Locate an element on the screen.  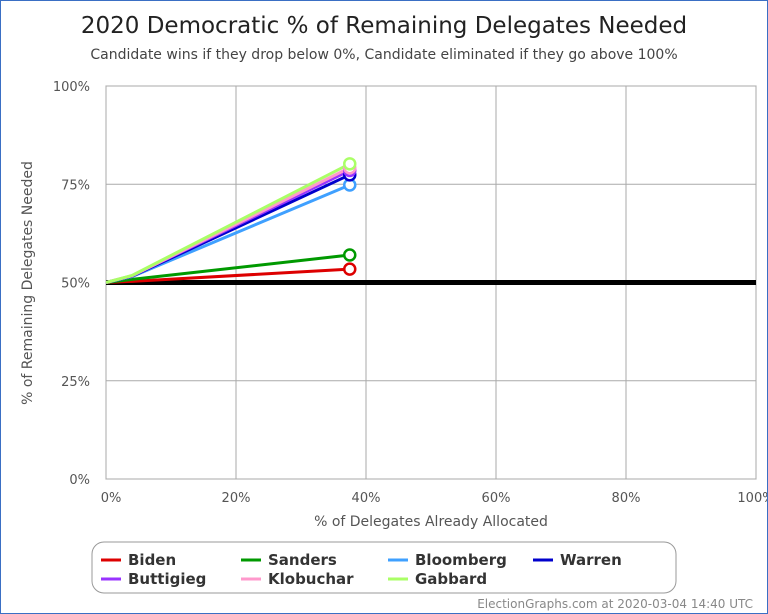
legend-box is located at coordinates (384, 567).